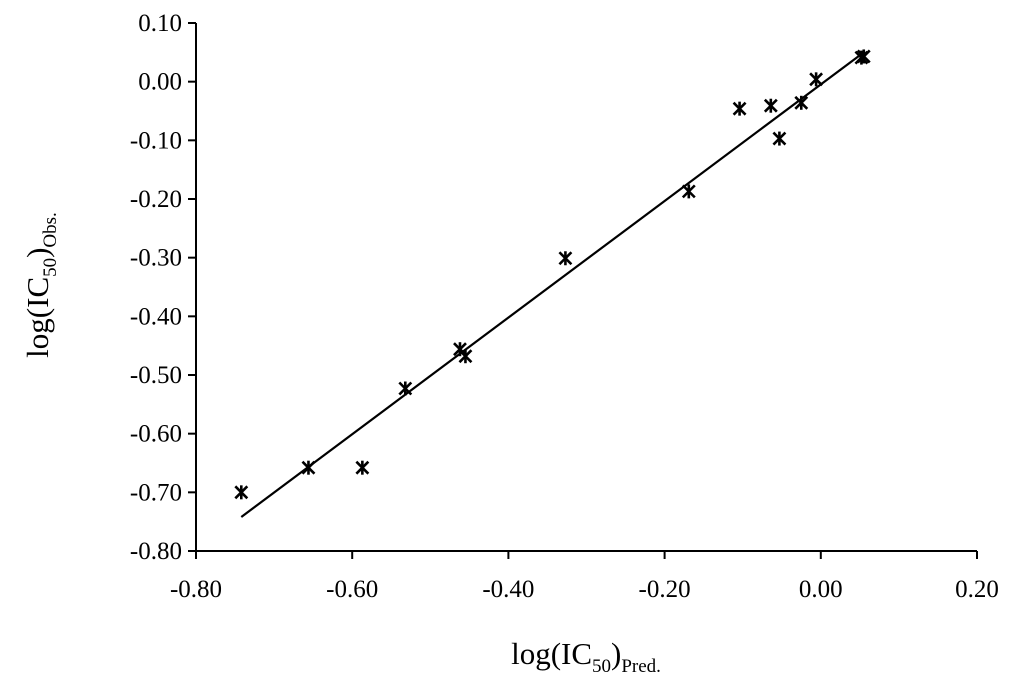 The image size is (1024, 685). Describe the element at coordinates (977, 589) in the screenshot. I see `x-tick-label: 0.20` at that location.